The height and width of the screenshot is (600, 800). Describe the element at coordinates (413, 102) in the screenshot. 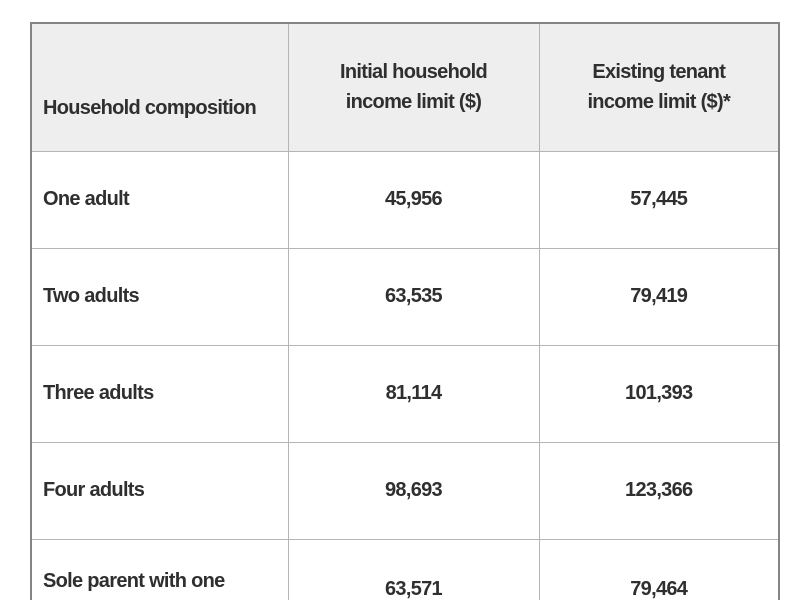

I see `header-label-initial-line2: income limit ($)` at that location.